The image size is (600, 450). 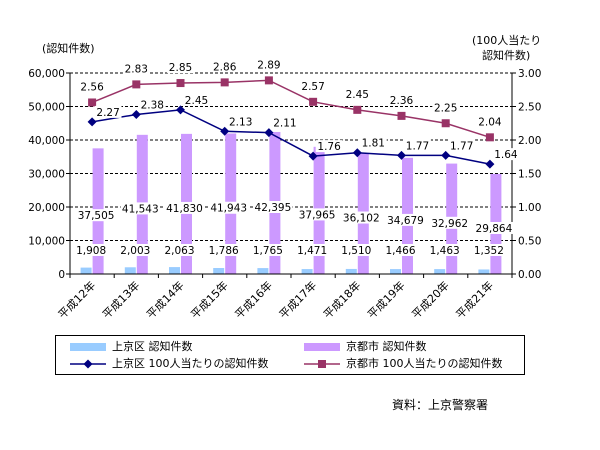 I want to click on data-label-kyoto-rate: 2.83, so click(x=136, y=69).